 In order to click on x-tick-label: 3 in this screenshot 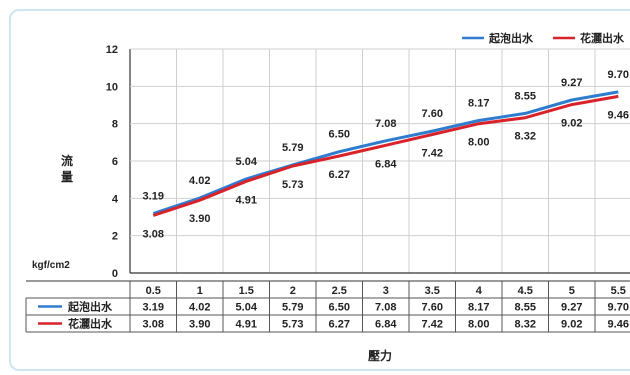, I will do `click(386, 291)`.